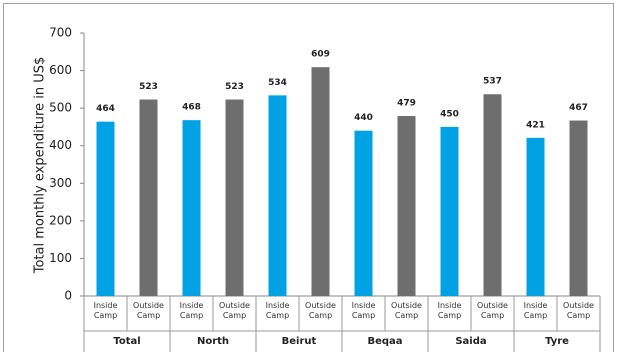 The height and width of the screenshot is (352, 617). I want to click on y-axis-title: Total monthly expenditure in US$, so click(40, 166).